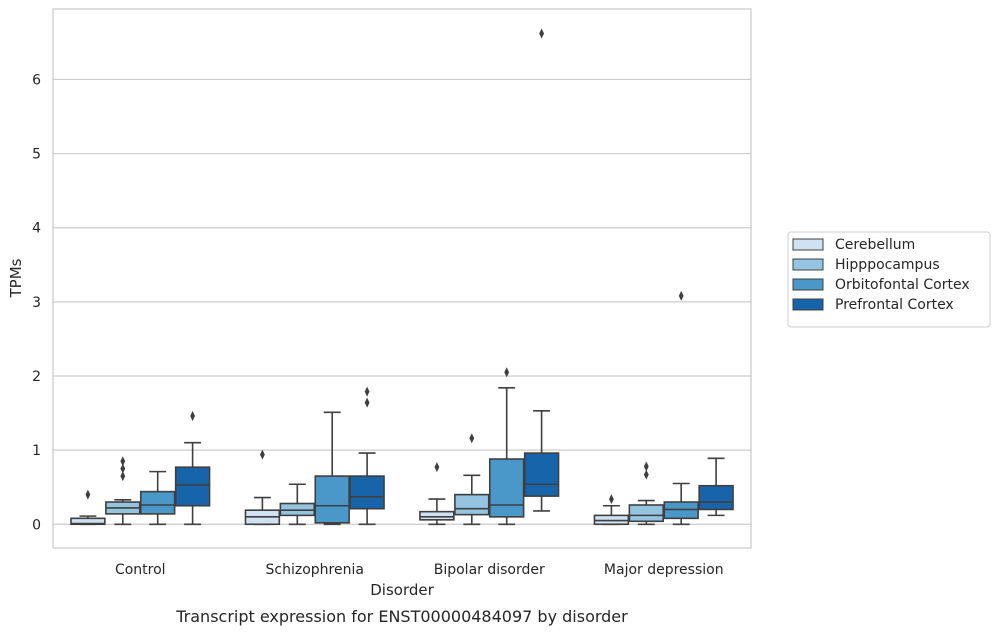  What do you see at coordinates (887, 265) in the screenshot?
I see `legend-label: Hipppocampus` at bounding box center [887, 265].